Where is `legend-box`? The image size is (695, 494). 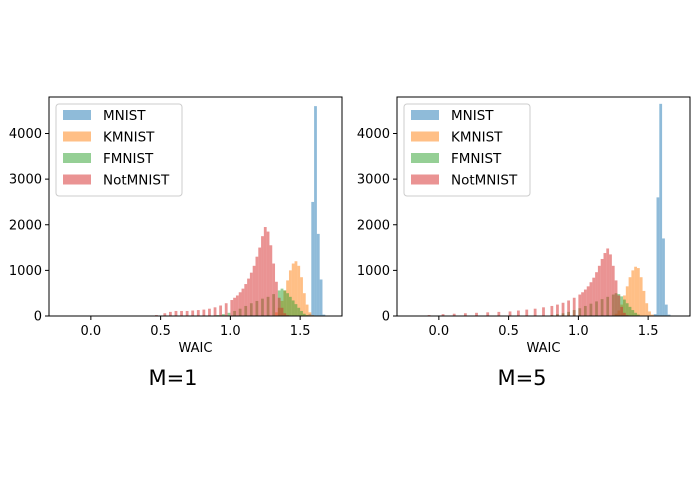 legend-box is located at coordinates (119, 150).